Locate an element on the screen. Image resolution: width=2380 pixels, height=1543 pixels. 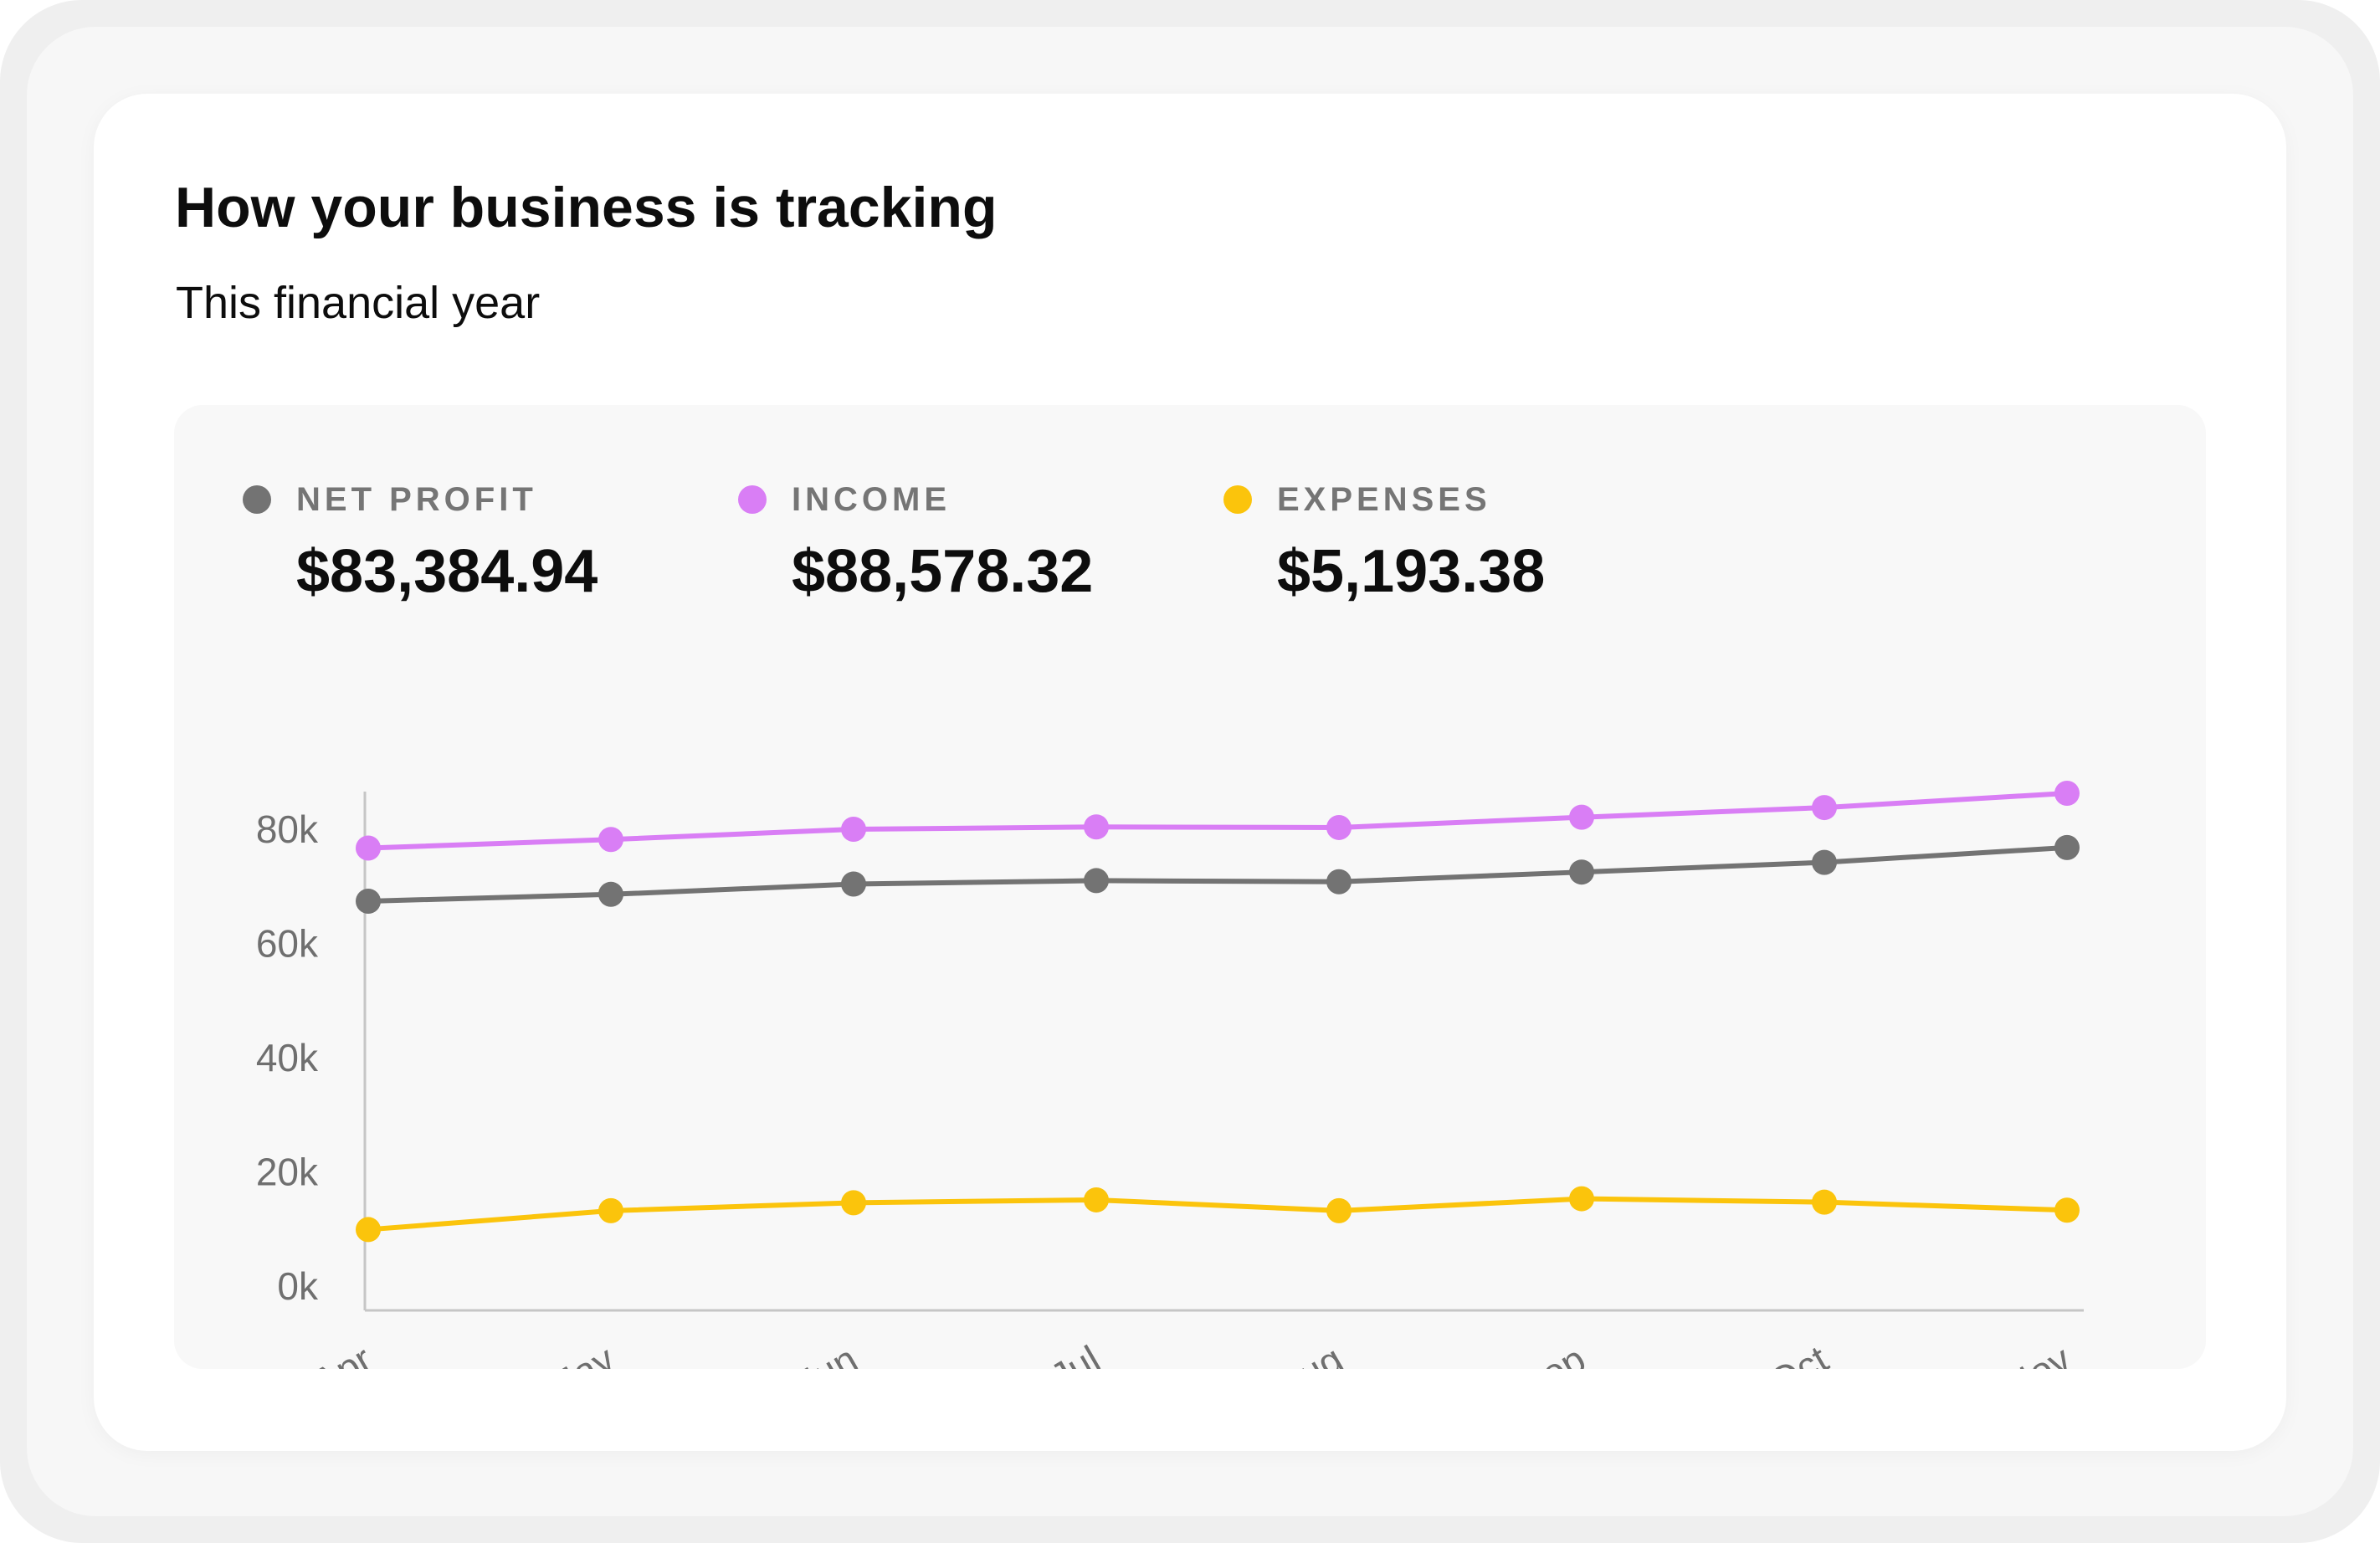
y-tick-label: 0k is located at coordinates (298, 1286).